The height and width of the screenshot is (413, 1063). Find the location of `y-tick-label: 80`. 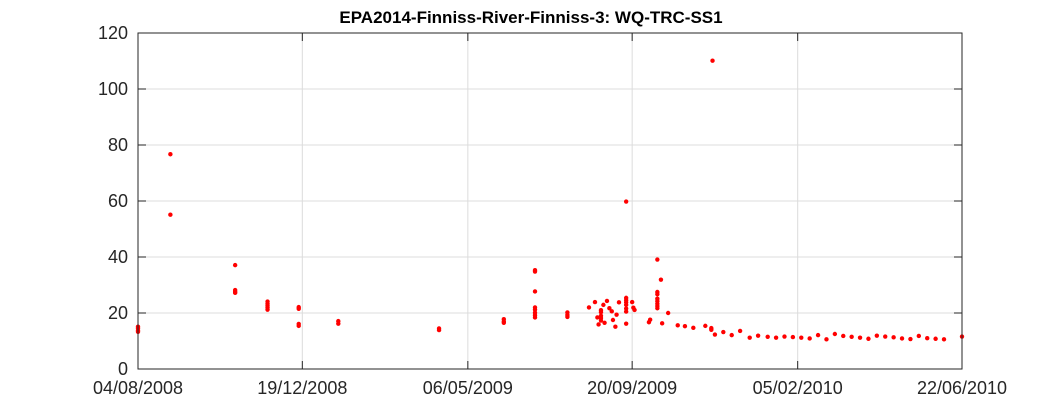

y-tick-label: 80 is located at coordinates (118, 145).